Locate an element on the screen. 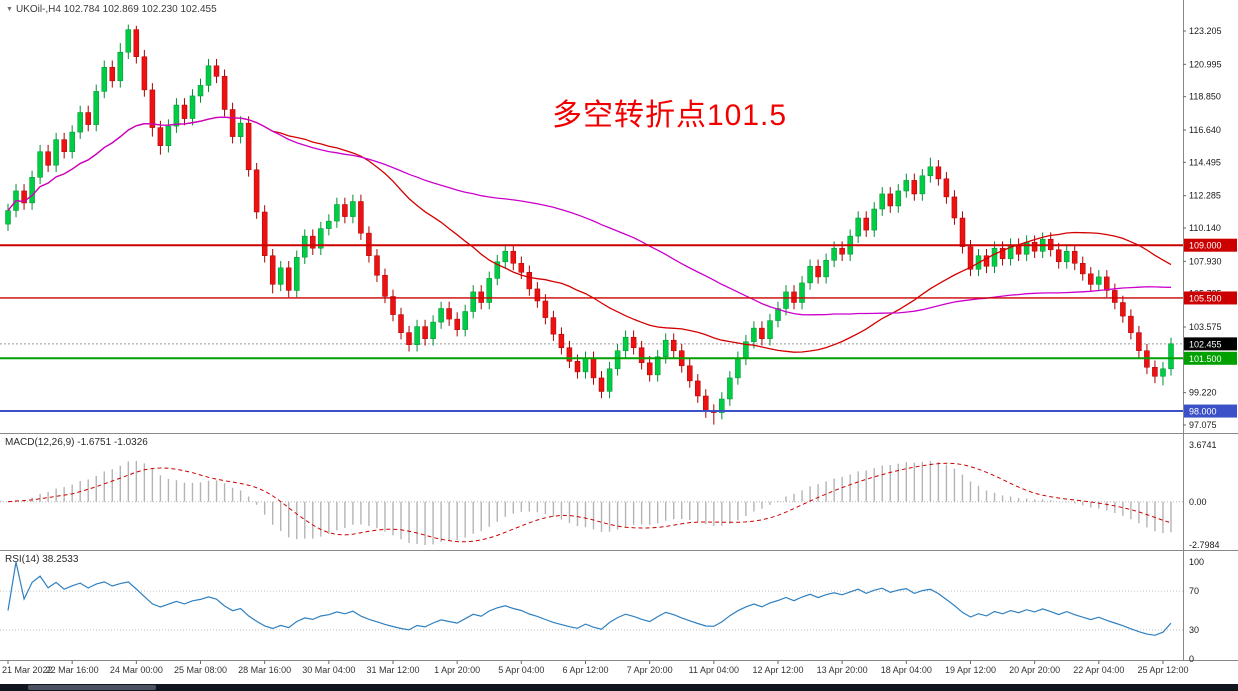 The image size is (1238, 691). time-axis-label: 13 Apr 20:00 is located at coordinates (842, 670).